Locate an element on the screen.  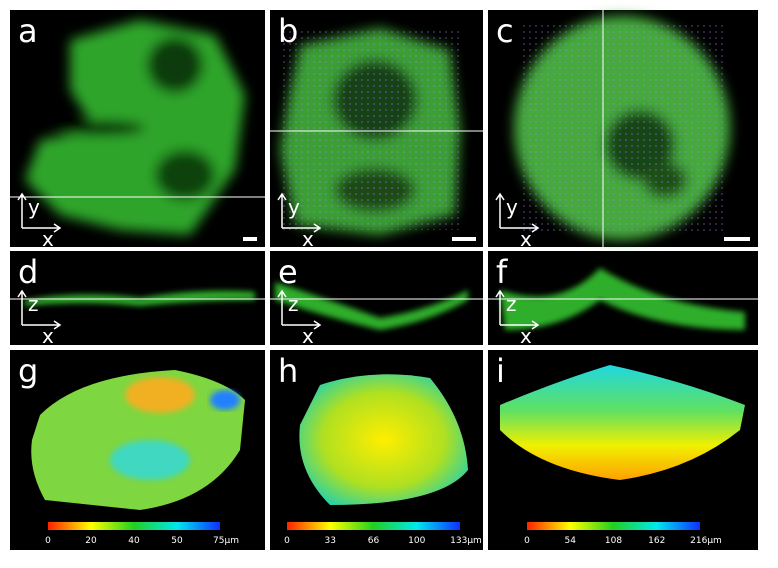
image-a is located at coordinates (135, 127).